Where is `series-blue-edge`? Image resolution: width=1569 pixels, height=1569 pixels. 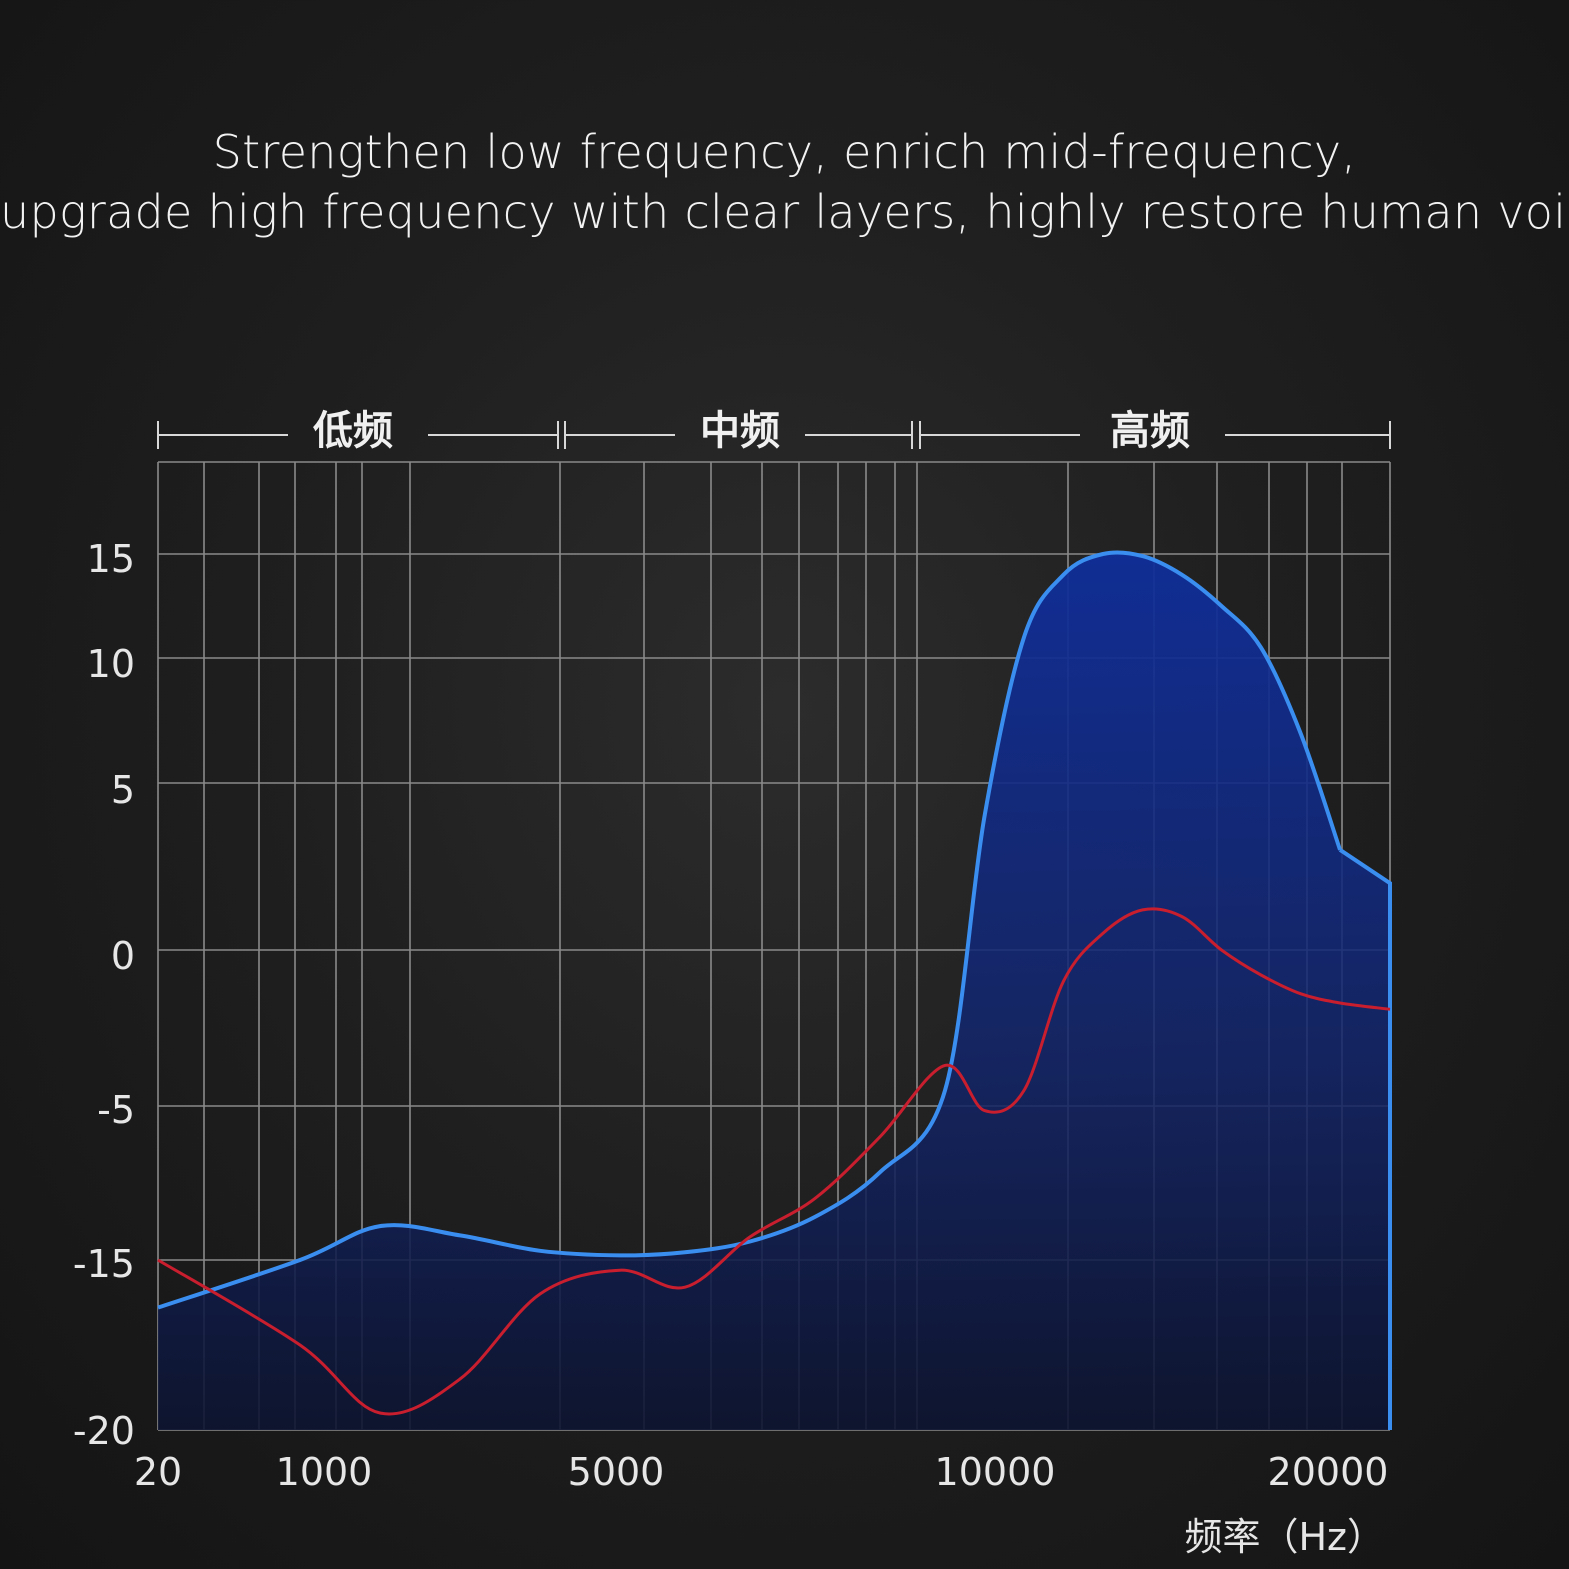
series-blue-edge is located at coordinates (1365, 1139).